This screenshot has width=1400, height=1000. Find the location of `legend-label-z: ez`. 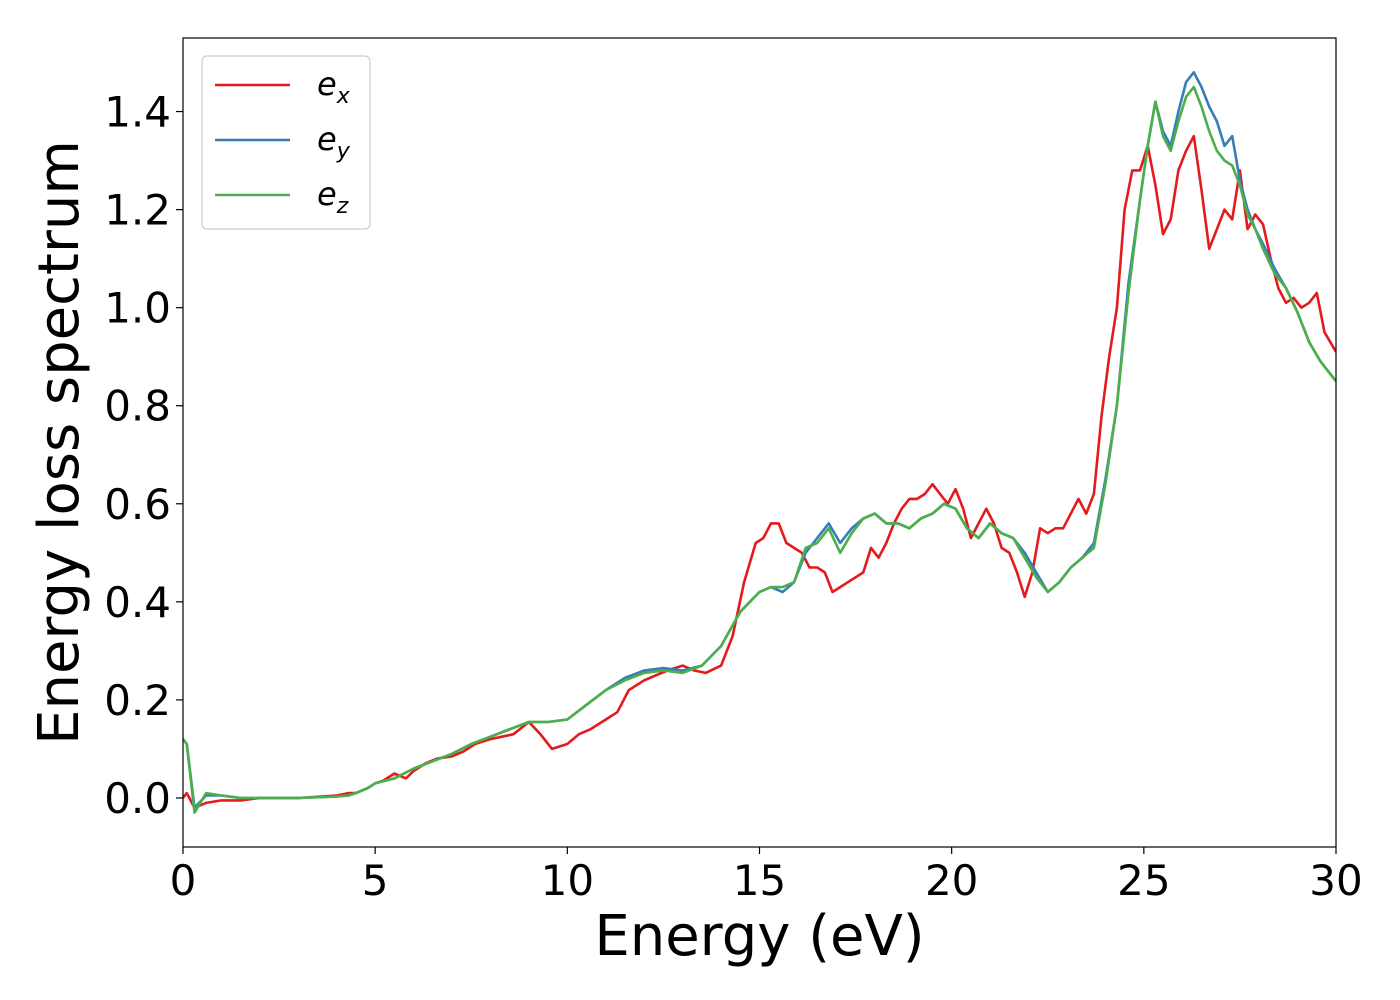

legend-label-z: ez is located at coordinates (333, 197).